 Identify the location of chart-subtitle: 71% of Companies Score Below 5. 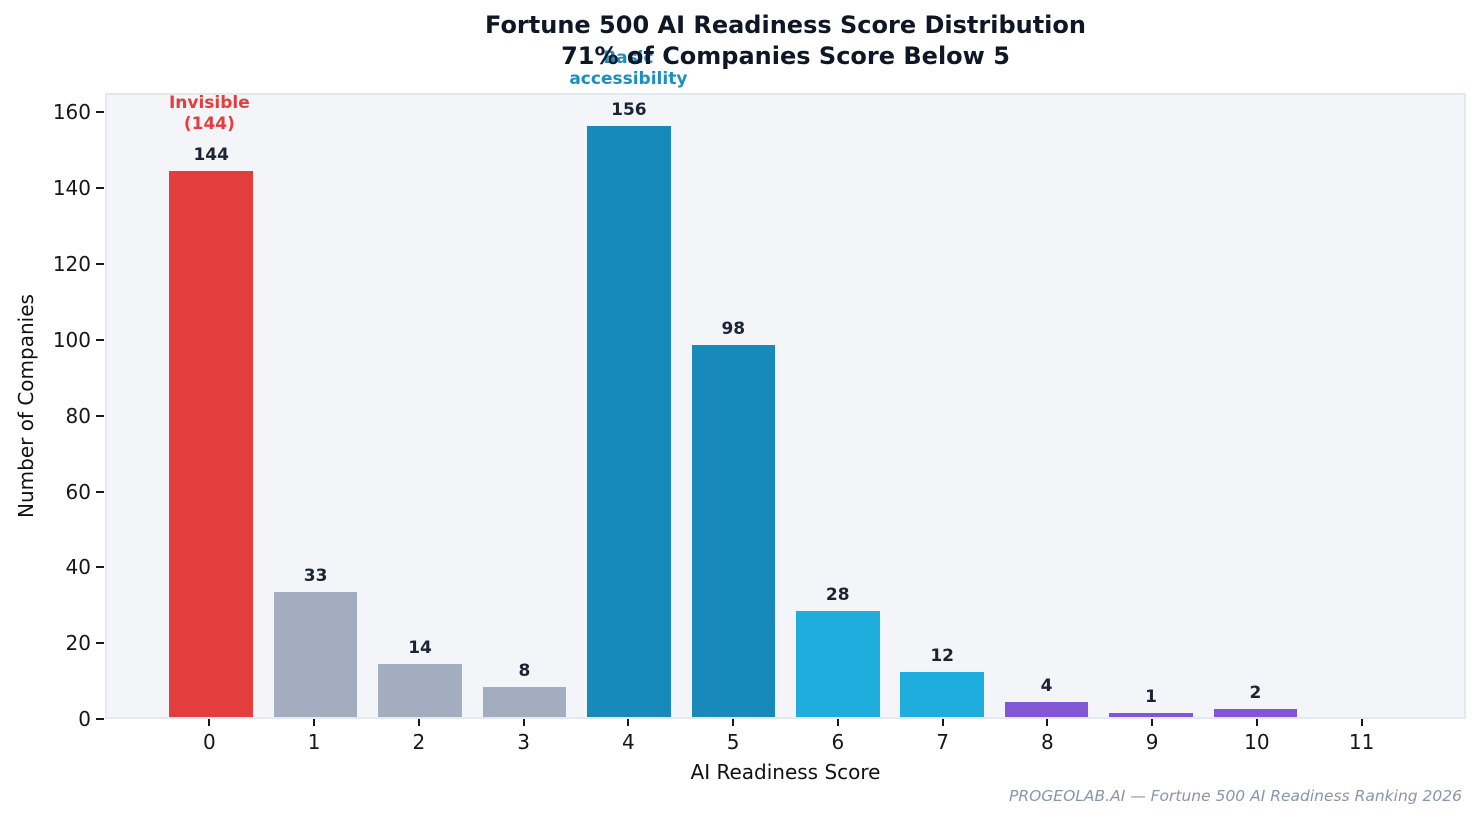
(785, 56).